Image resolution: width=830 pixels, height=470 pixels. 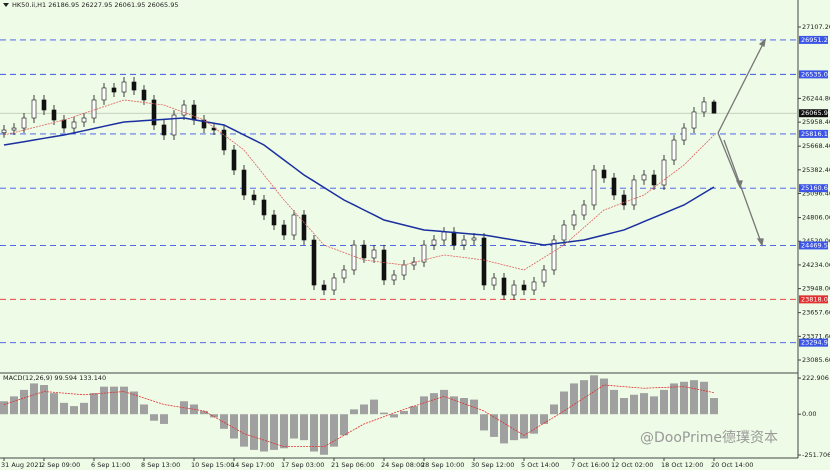 What do you see at coordinates (760, 242) in the screenshot?
I see `arrowhead` at bounding box center [760, 242].